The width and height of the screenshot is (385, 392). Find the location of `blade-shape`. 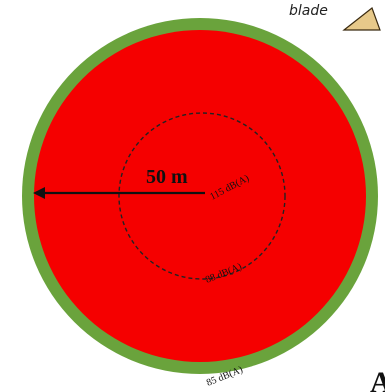

blade-shape is located at coordinates (361, 19).